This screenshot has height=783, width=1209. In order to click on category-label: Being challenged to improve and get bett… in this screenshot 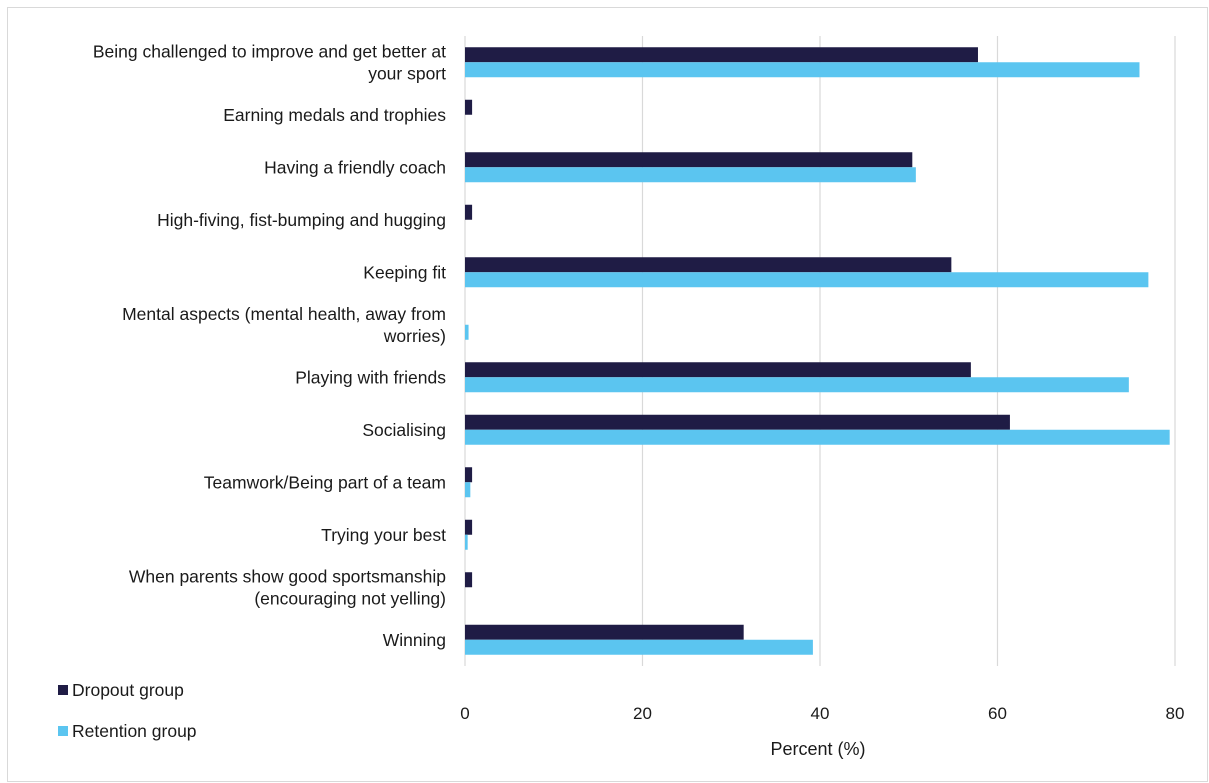, I will do `click(269, 62)`.